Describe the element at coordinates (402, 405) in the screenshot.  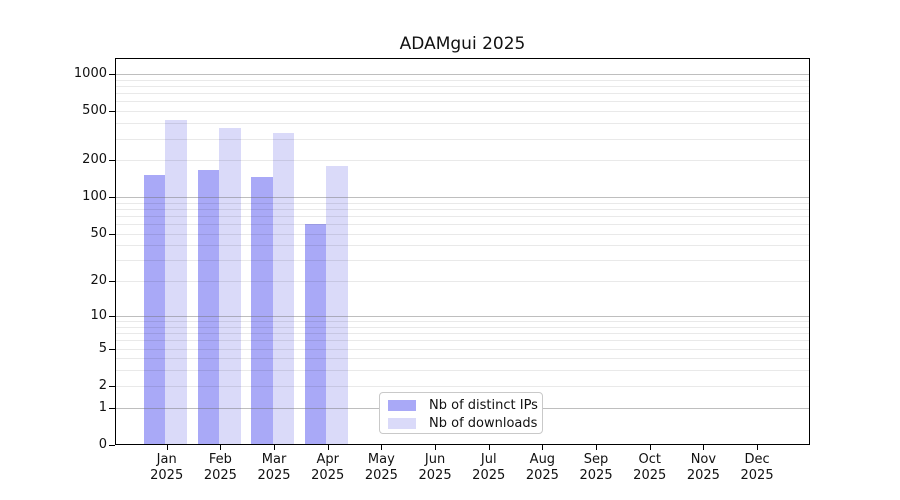
I see `legend-swatch-distinct-ips-icon` at that location.